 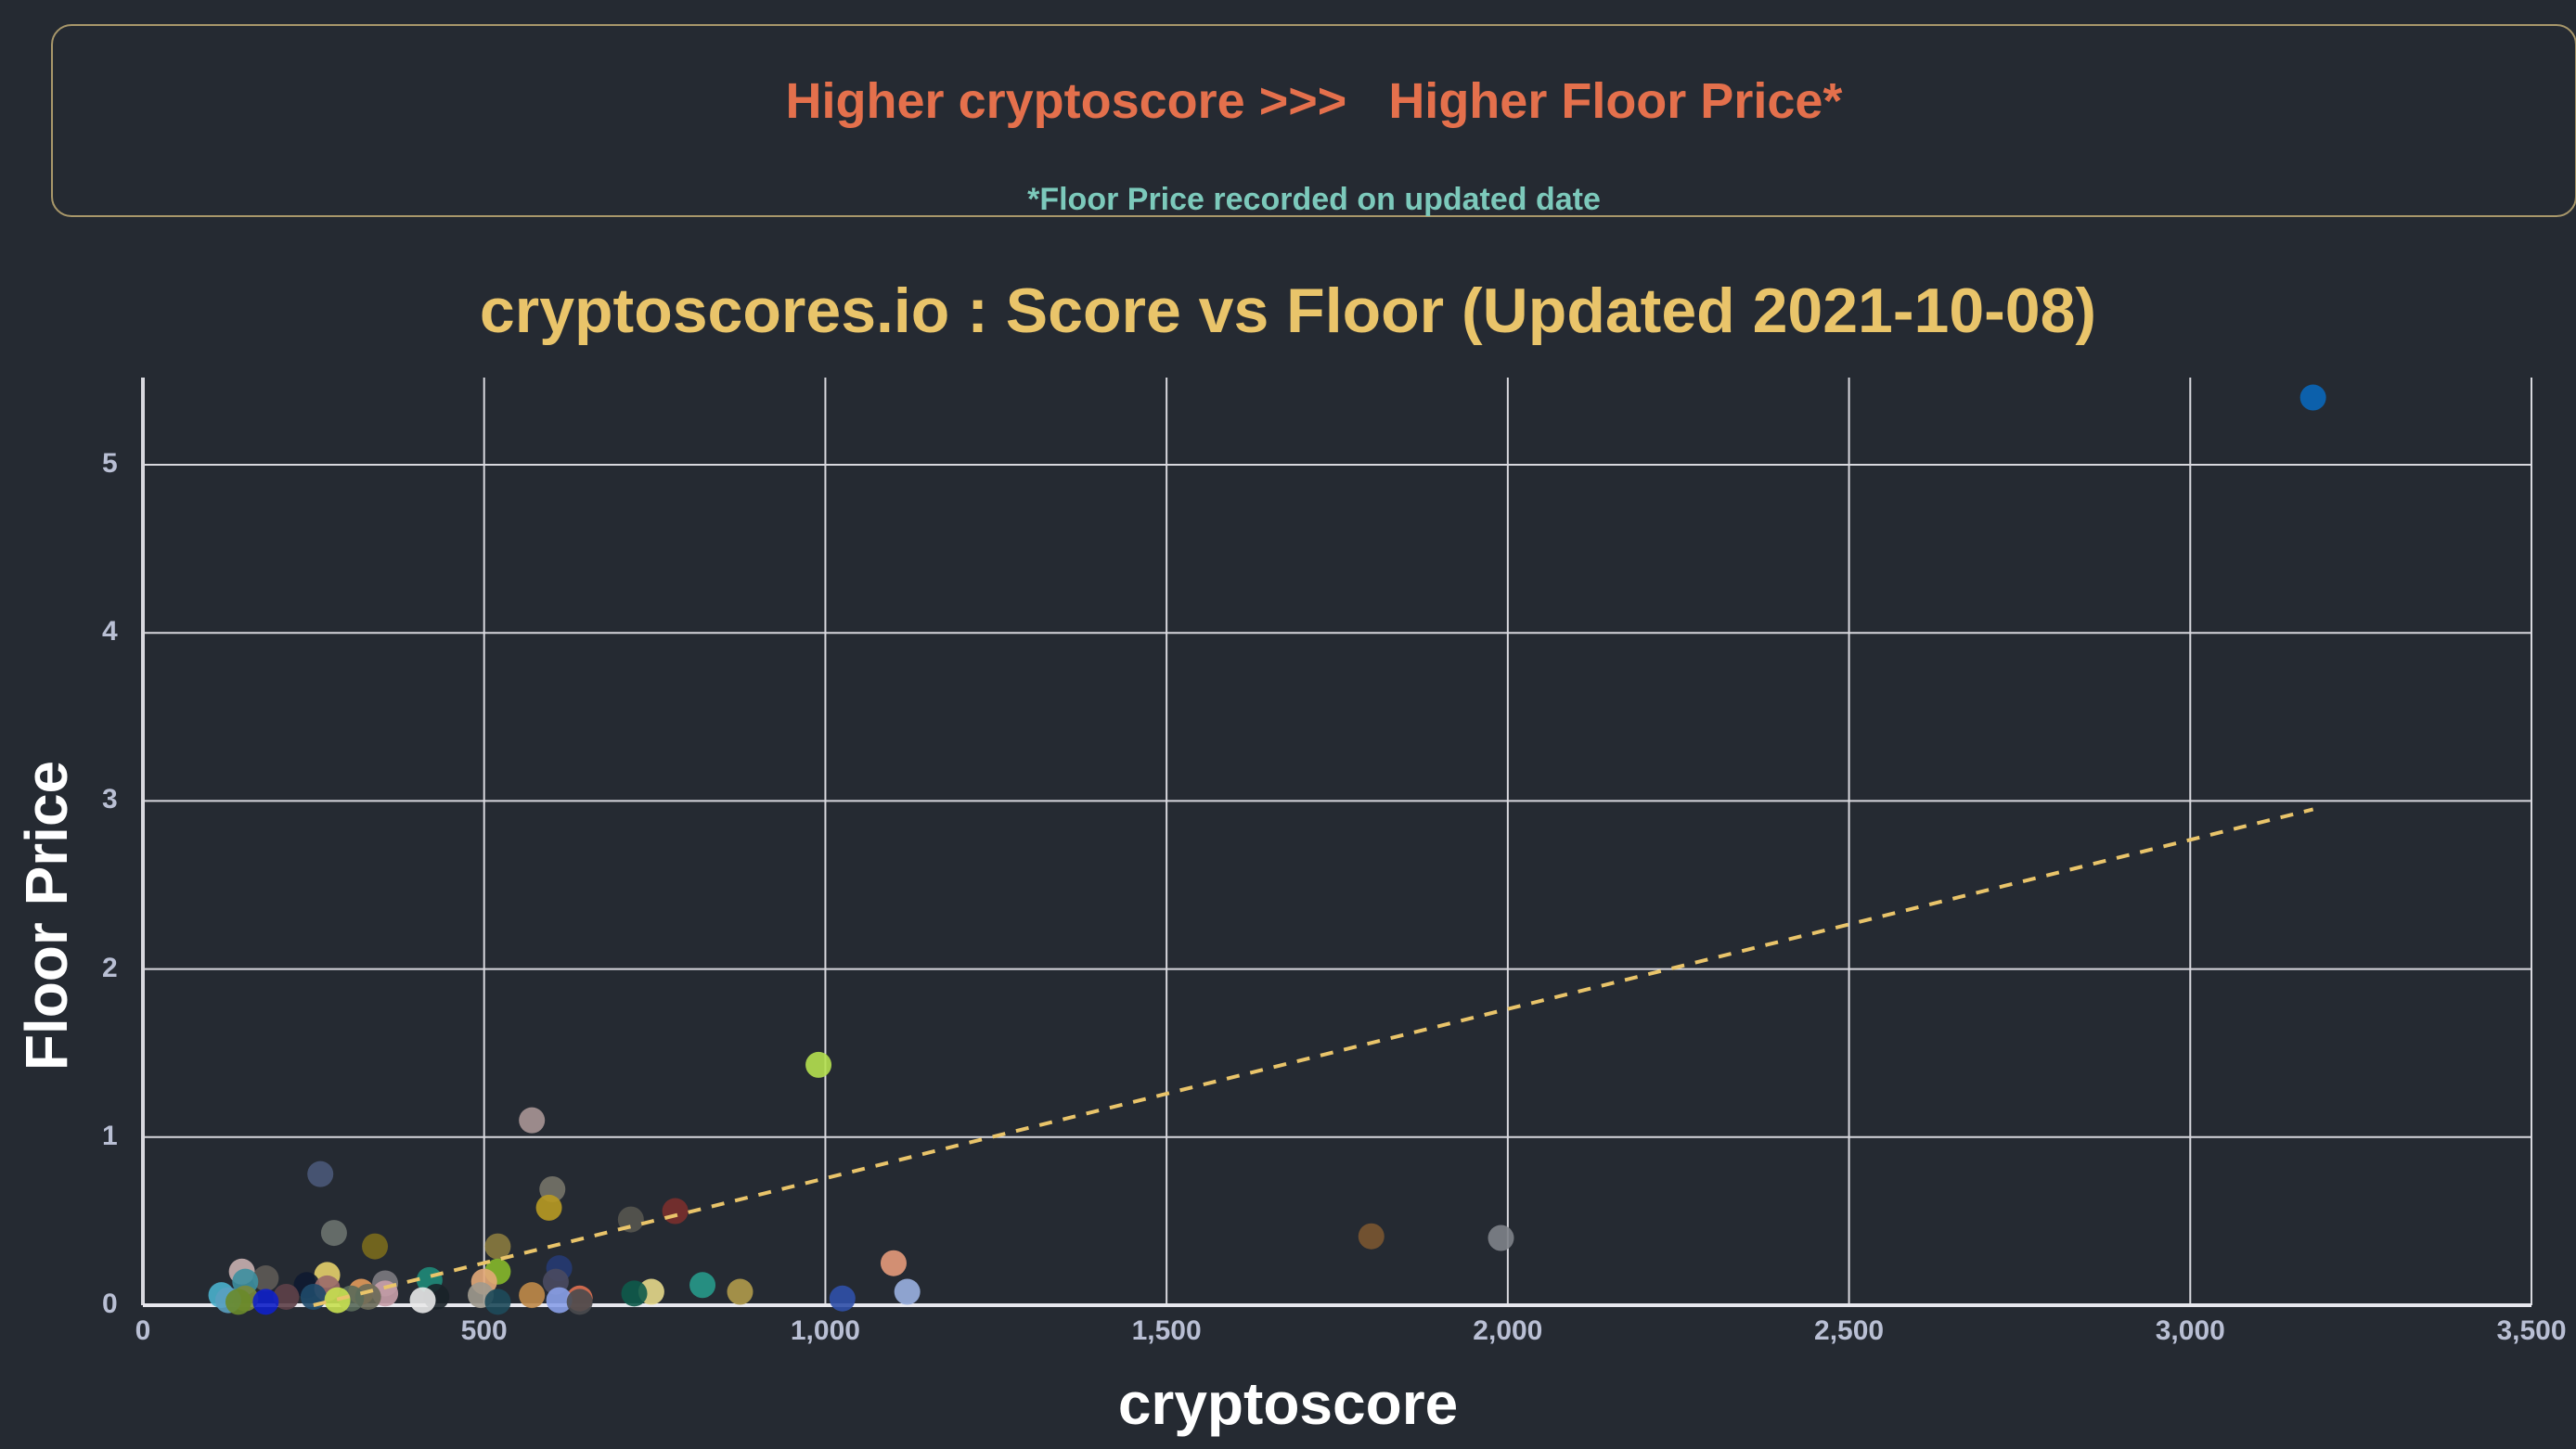 What do you see at coordinates (484, 1331) in the screenshot?
I see `x-tick-label: 500` at bounding box center [484, 1331].